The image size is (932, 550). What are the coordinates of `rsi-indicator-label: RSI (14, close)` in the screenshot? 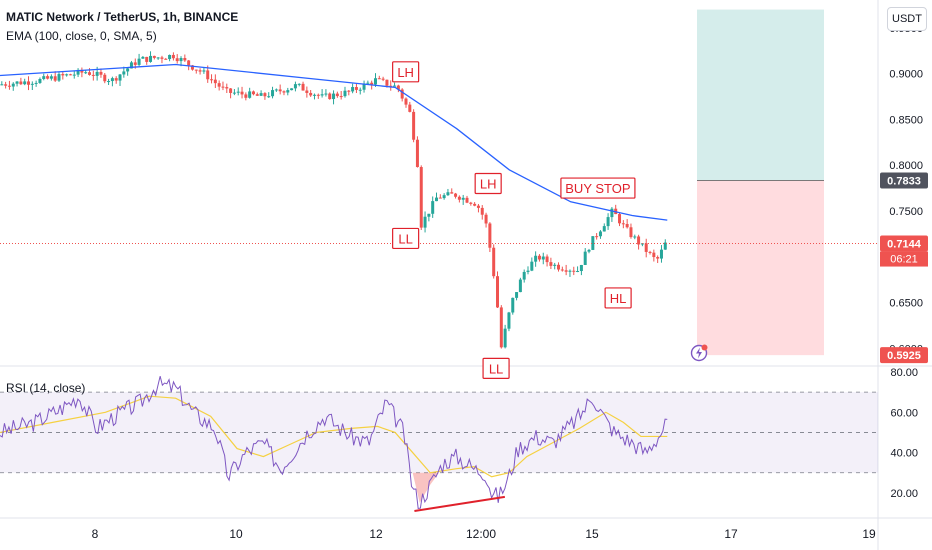 It's located at (46, 388).